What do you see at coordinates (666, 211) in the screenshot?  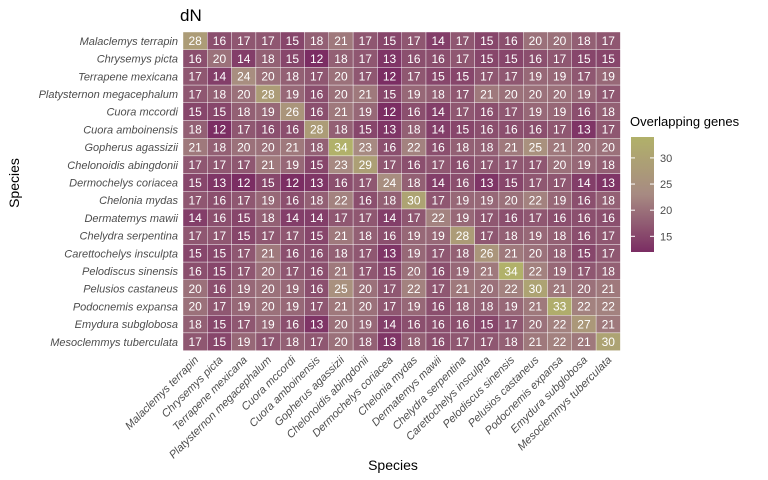 I see `legend-tick-label: 20` at bounding box center [666, 211].